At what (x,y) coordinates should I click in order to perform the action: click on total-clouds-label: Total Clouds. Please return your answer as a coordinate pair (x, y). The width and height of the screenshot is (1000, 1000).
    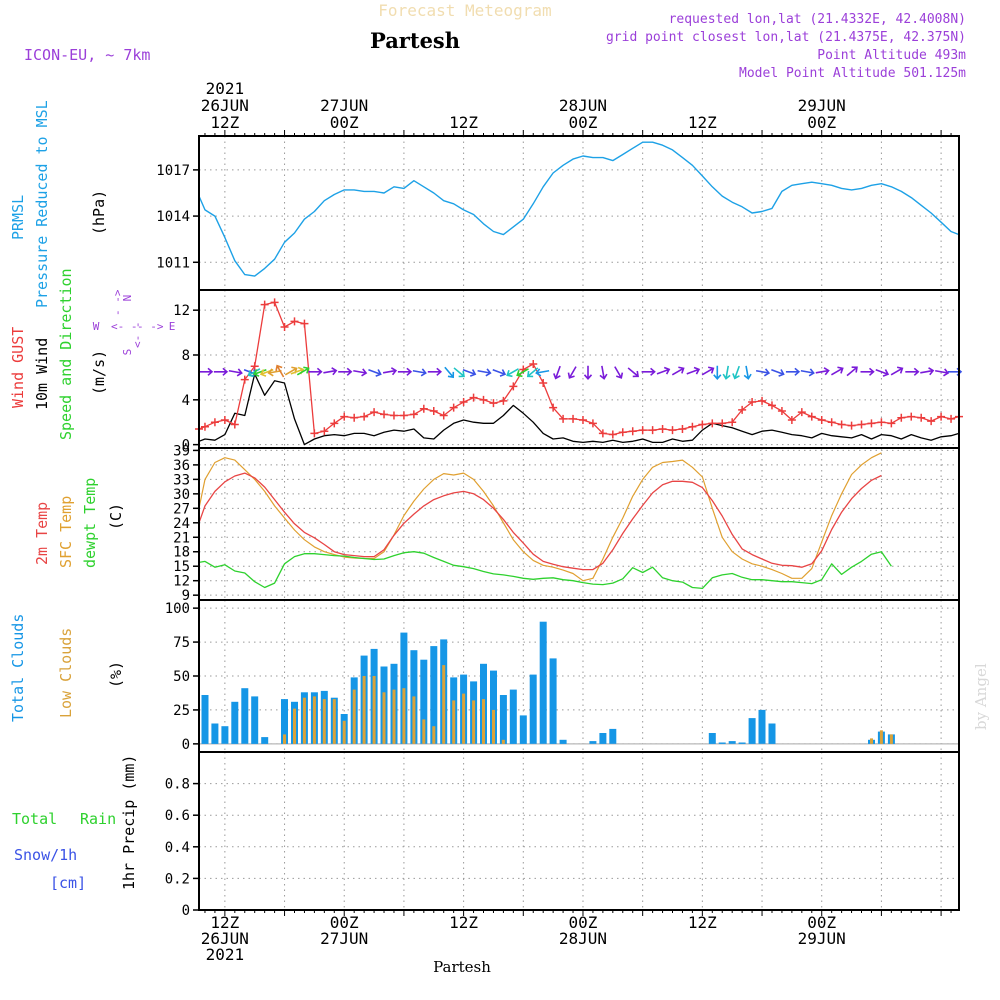
    Looking at the image, I should click on (18, 668).